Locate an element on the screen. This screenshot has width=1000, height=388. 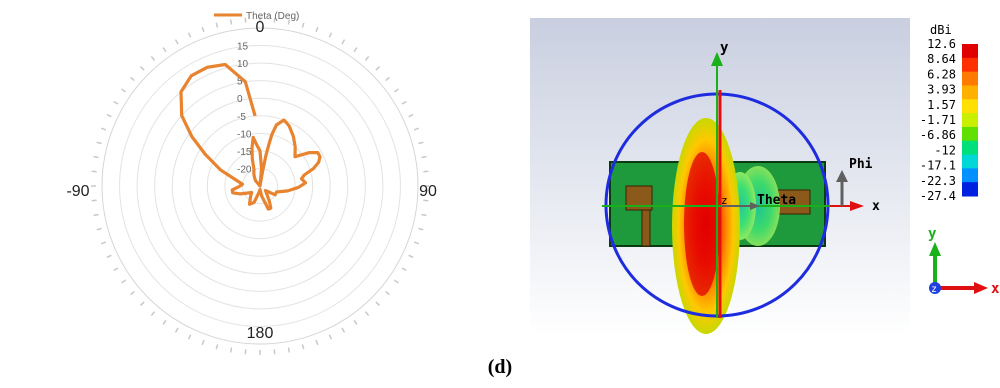
triad-z-dot is located at coordinates (935, 288).